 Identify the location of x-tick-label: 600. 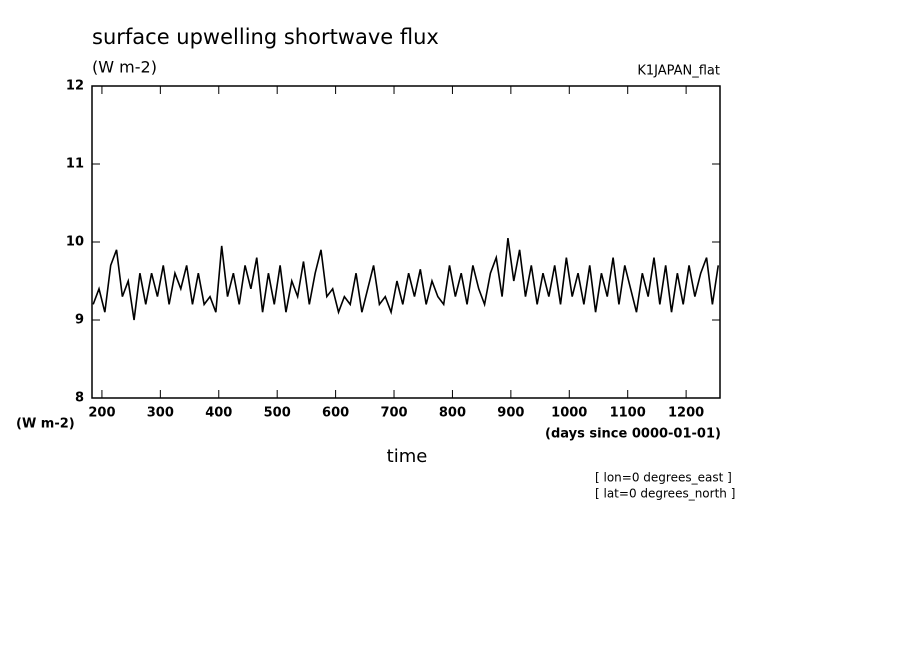
(335, 413).